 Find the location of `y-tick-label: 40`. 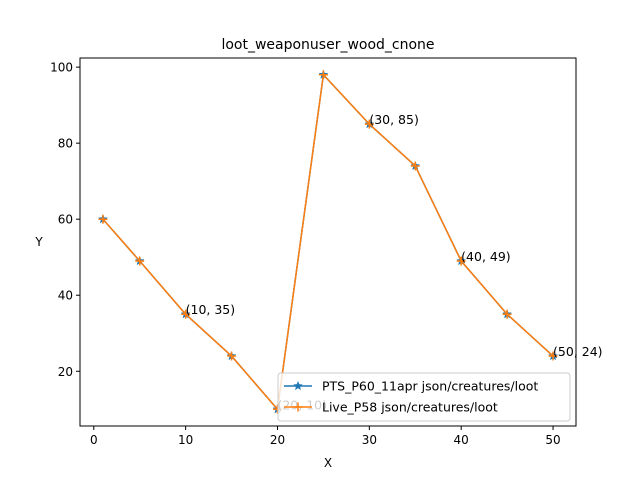

y-tick-label: 40 is located at coordinates (65, 296).